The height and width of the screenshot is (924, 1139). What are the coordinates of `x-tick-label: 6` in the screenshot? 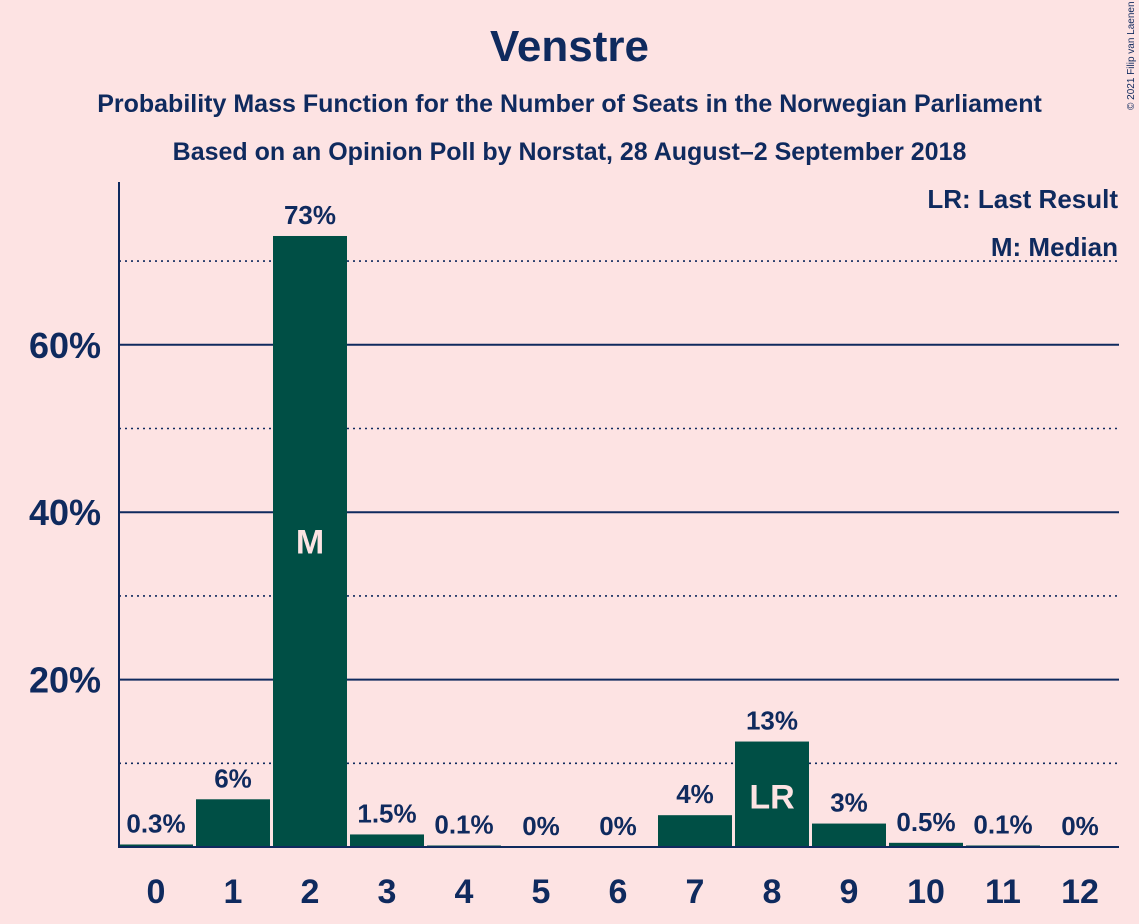 It's located at (618, 892).